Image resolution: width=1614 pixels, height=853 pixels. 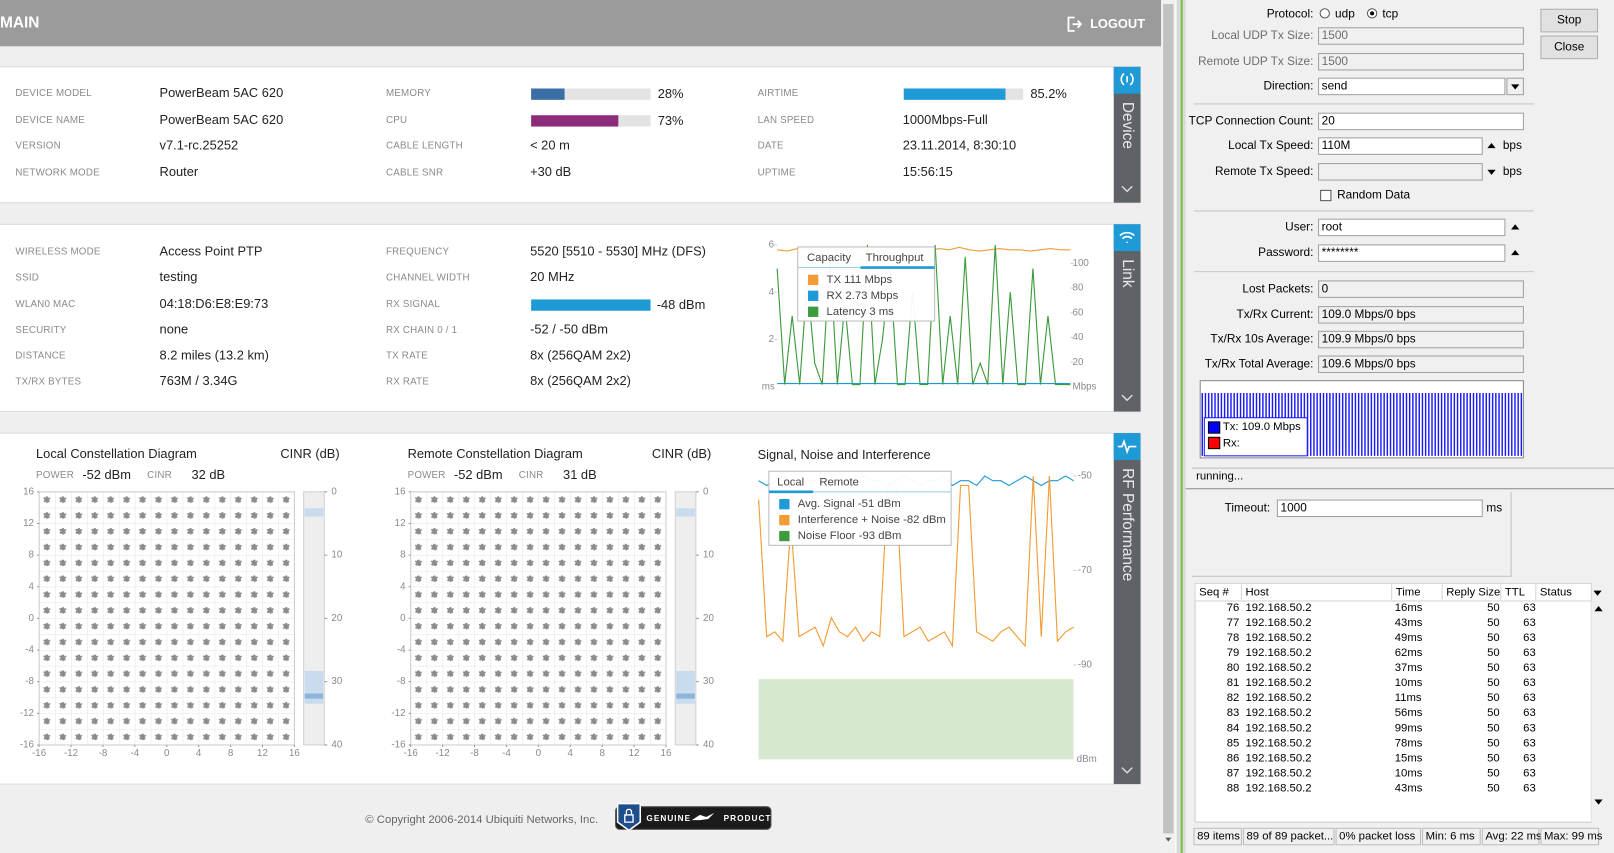 I want to click on input-value: 109.9 Mbps/0 bps, so click(x=1369, y=339).